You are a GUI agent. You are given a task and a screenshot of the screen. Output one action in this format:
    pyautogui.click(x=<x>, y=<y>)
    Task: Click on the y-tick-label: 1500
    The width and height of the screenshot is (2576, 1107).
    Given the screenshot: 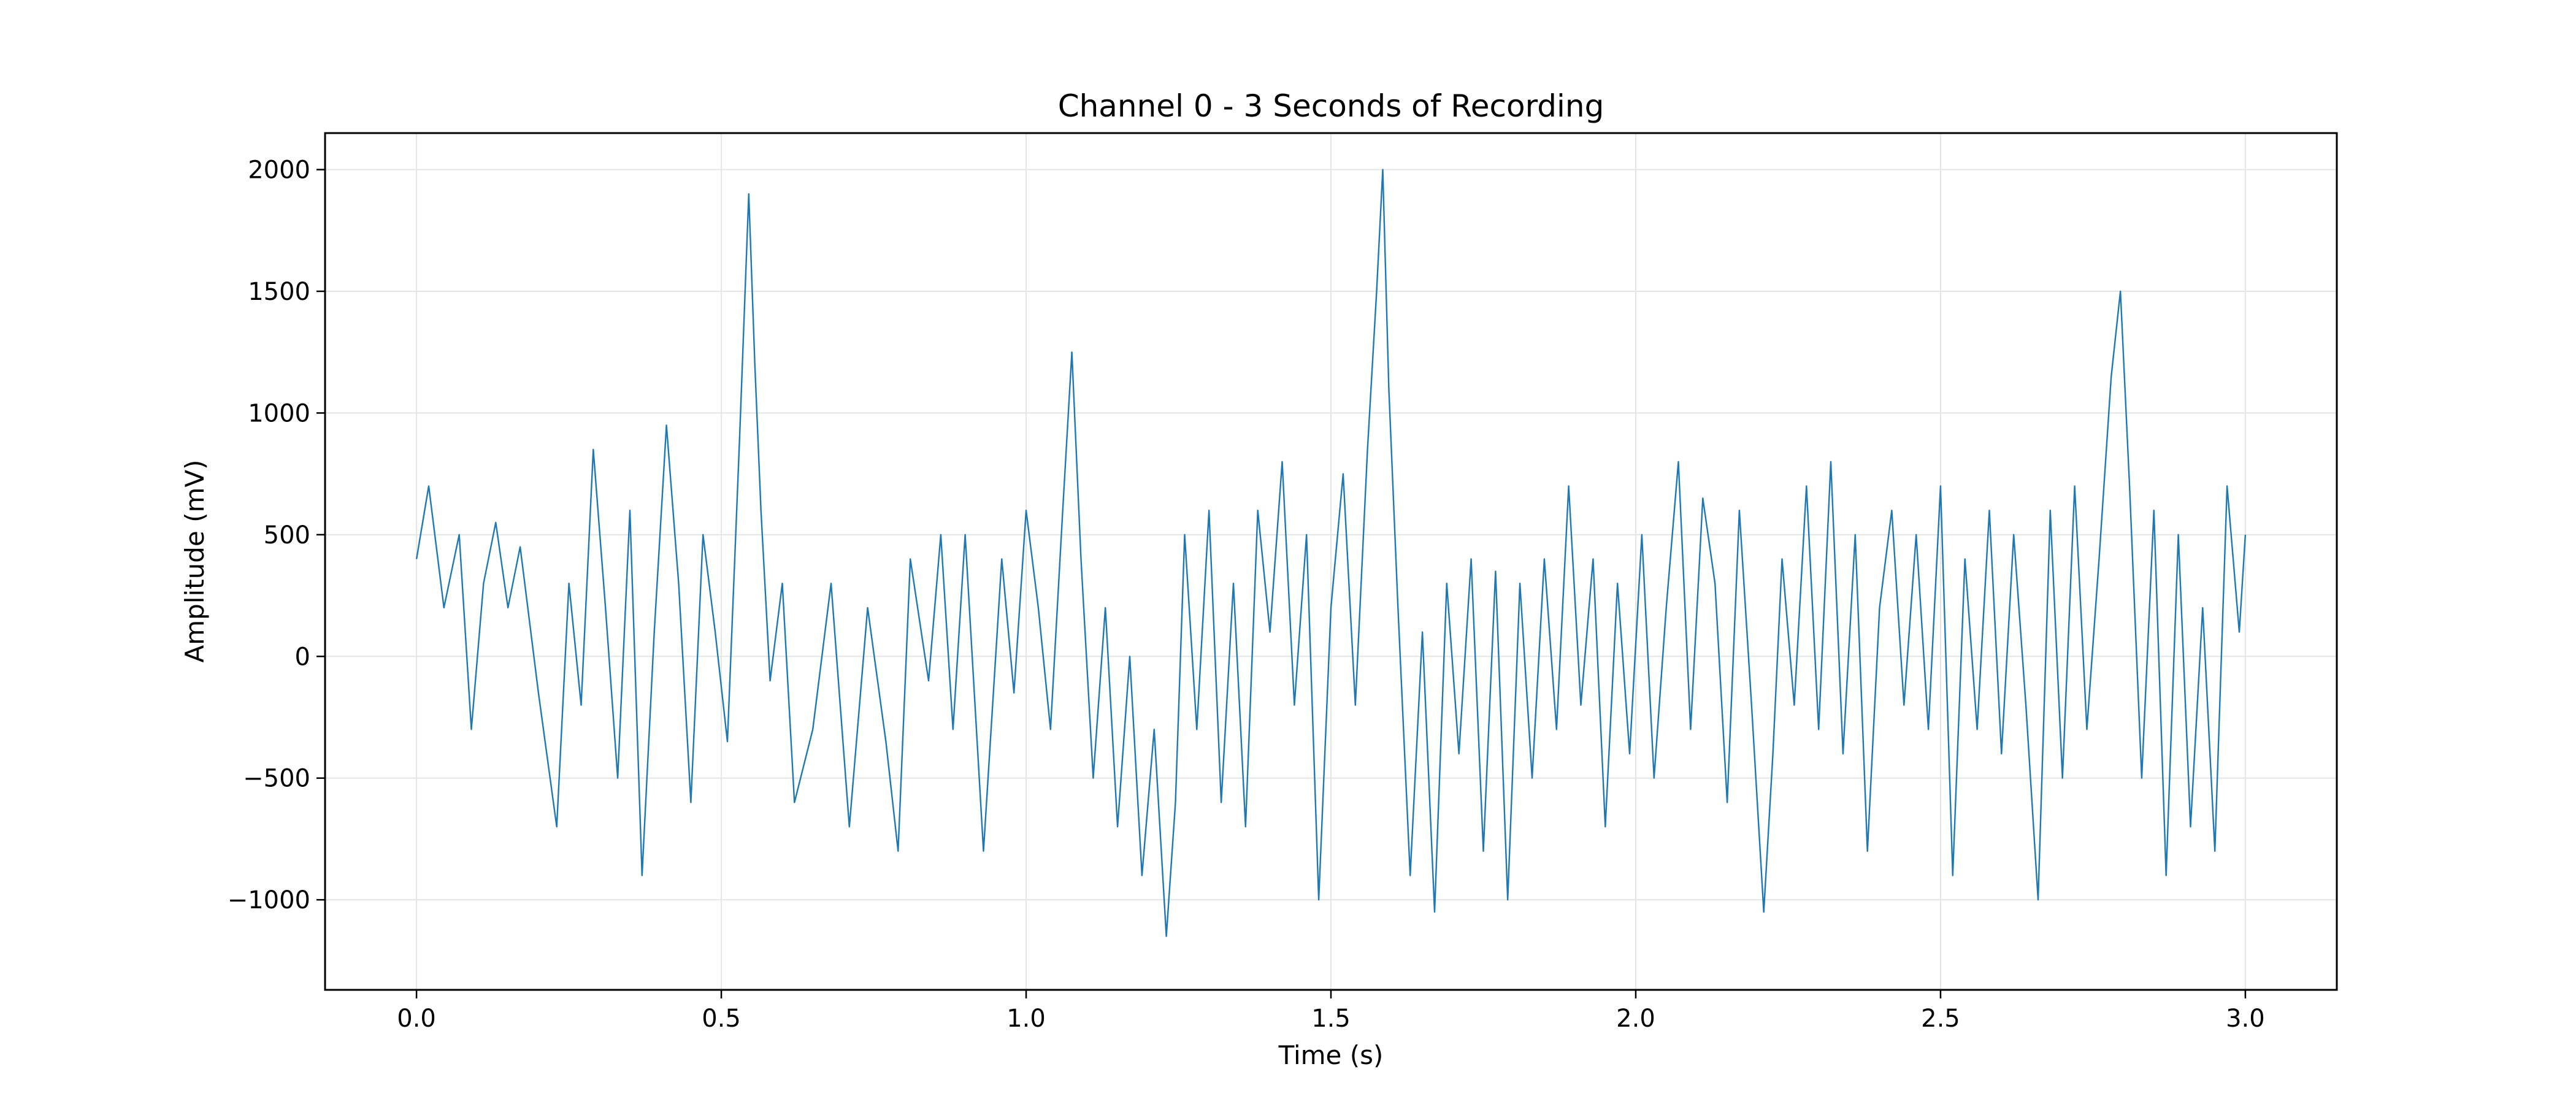 What is the action you would take?
    pyautogui.click(x=279, y=292)
    